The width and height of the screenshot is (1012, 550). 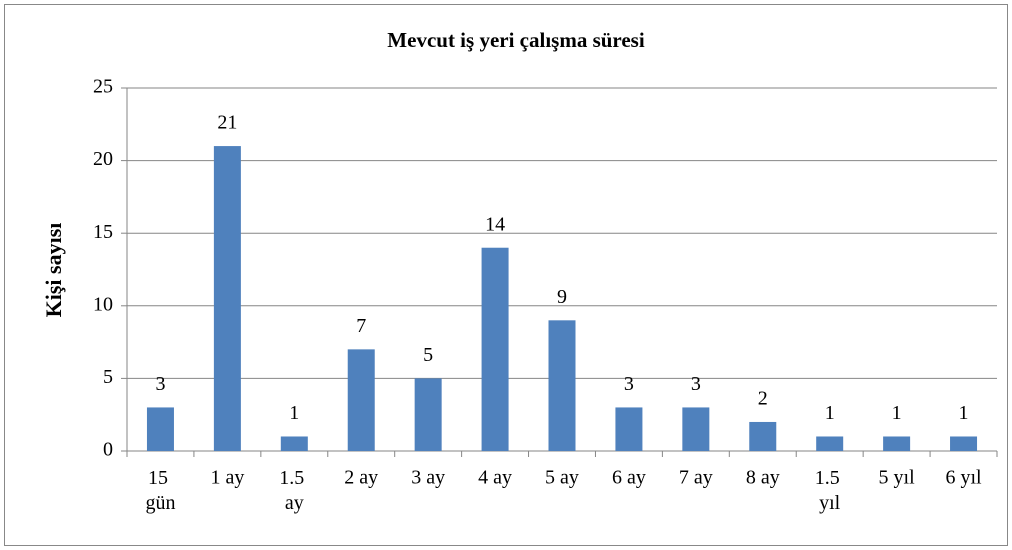 I want to click on y-tick-label: 20, so click(x=103, y=159).